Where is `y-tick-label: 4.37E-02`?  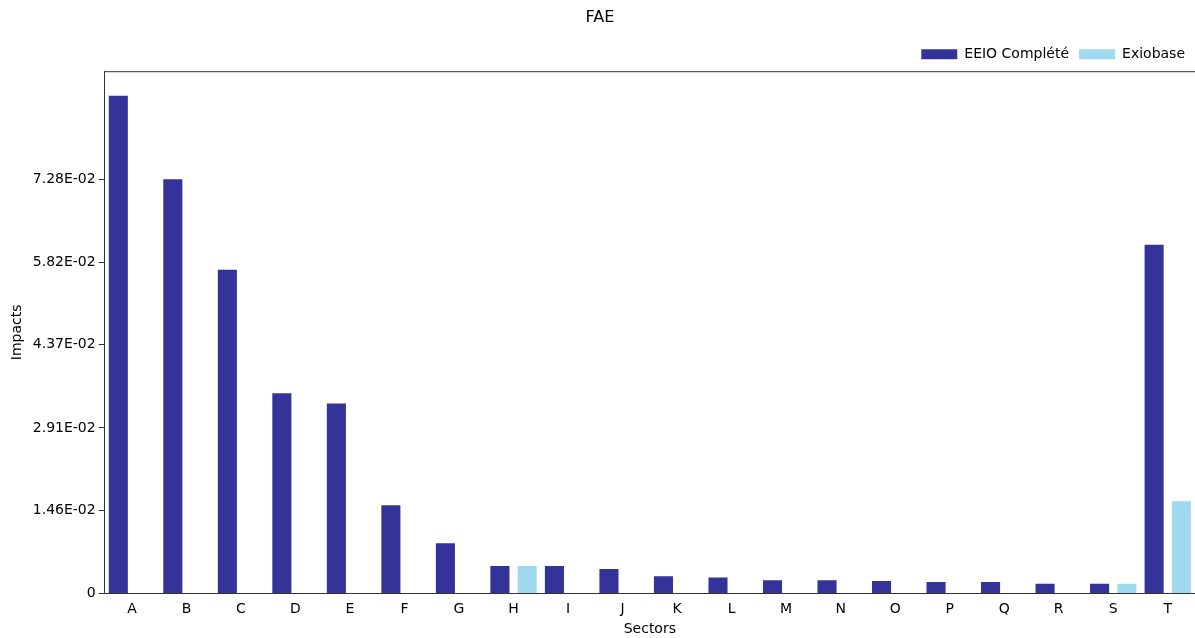
y-tick-label: 4.37E-02 is located at coordinates (64, 343).